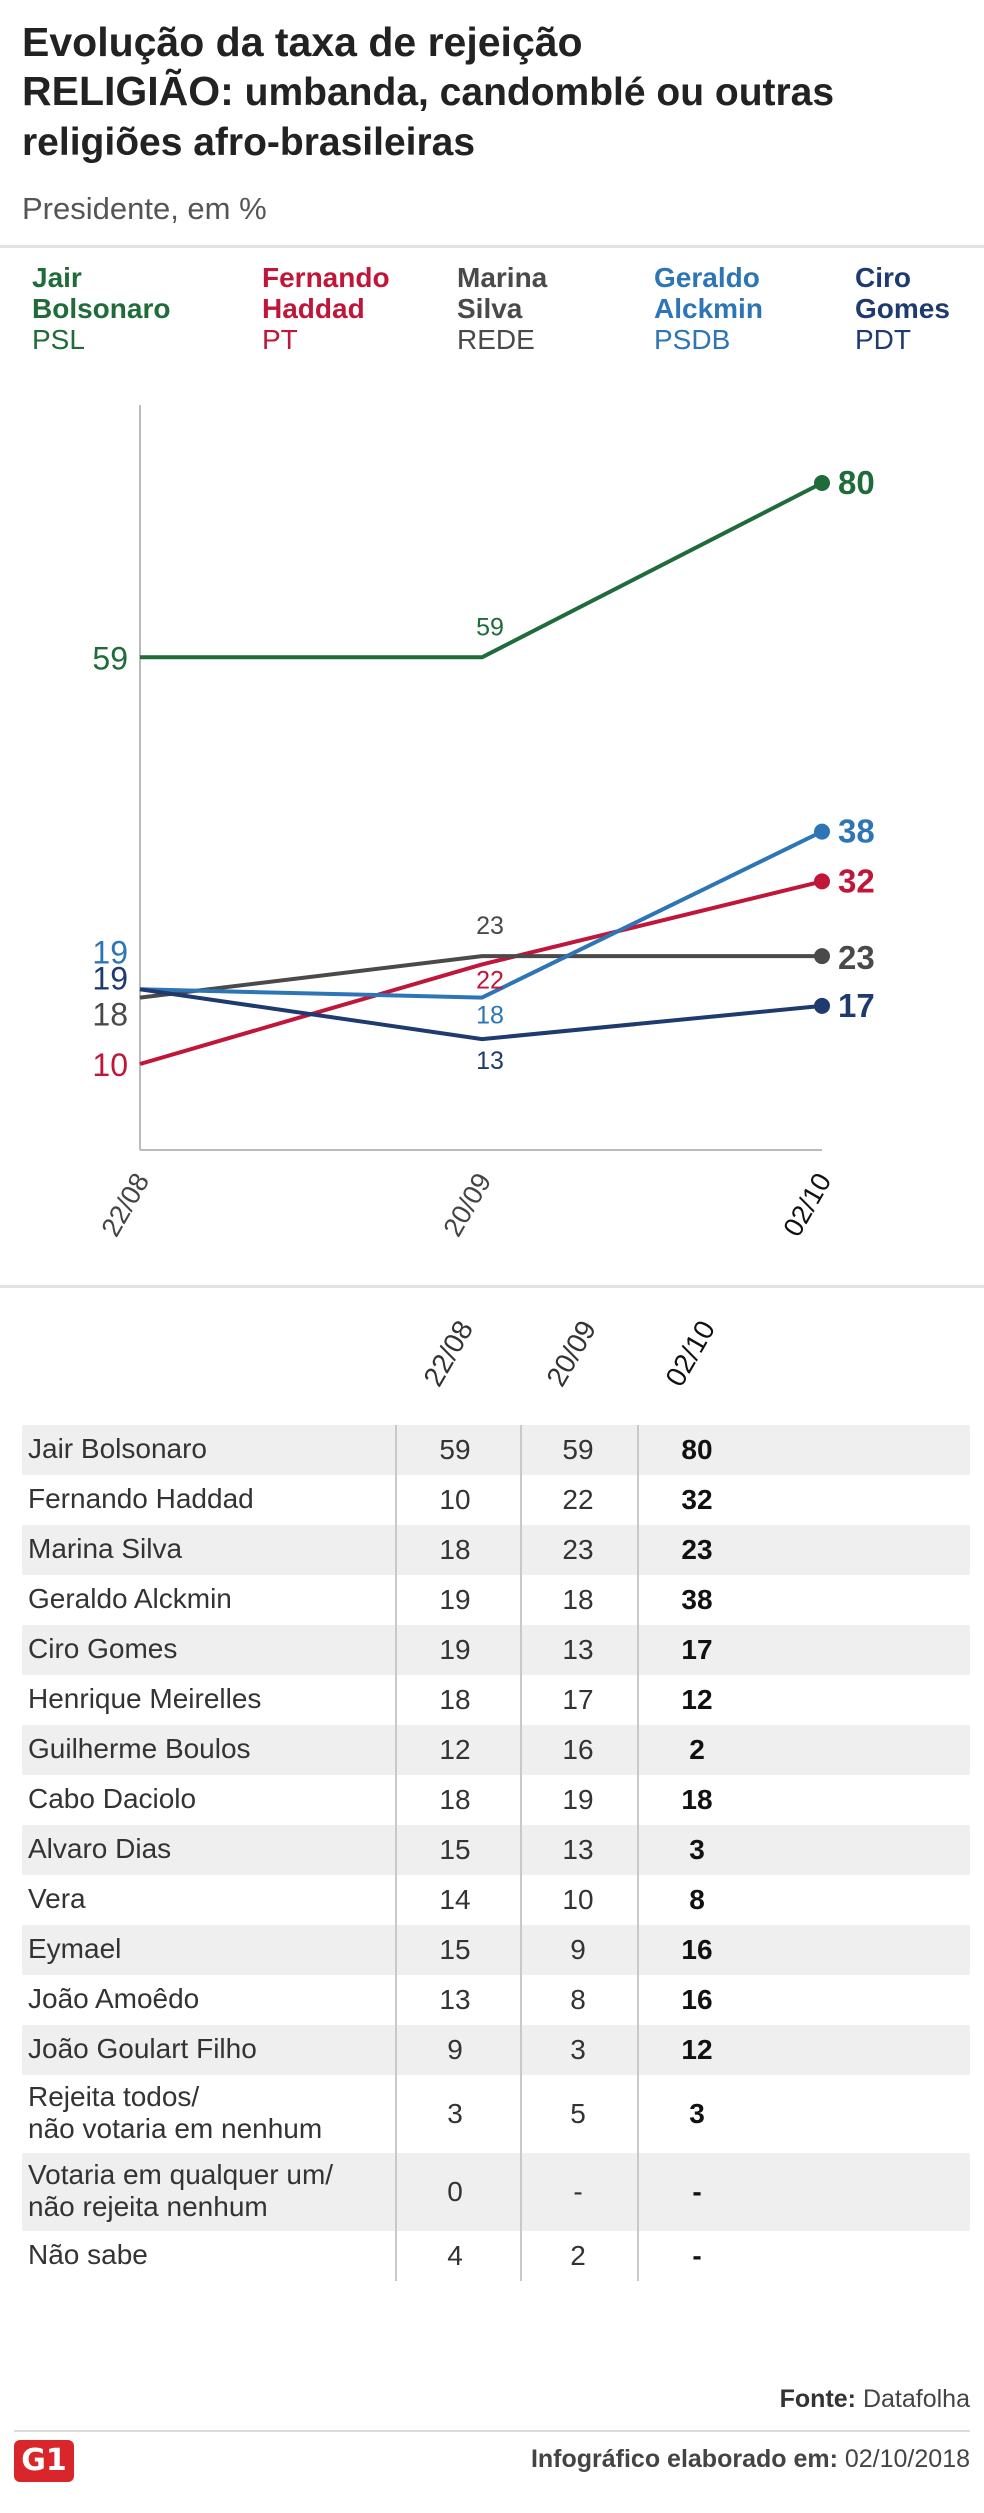  Describe the element at coordinates (114, 2096) in the screenshot. I see `row-label-line: Rejeita todos/` at that location.